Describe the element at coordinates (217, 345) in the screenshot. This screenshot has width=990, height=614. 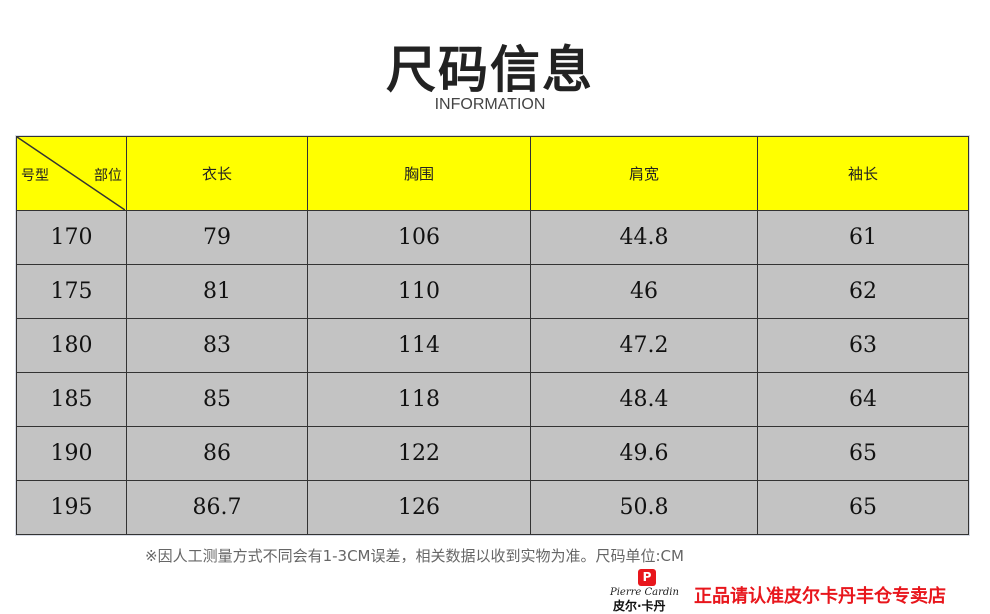
I see `value-cell: 83` at that location.